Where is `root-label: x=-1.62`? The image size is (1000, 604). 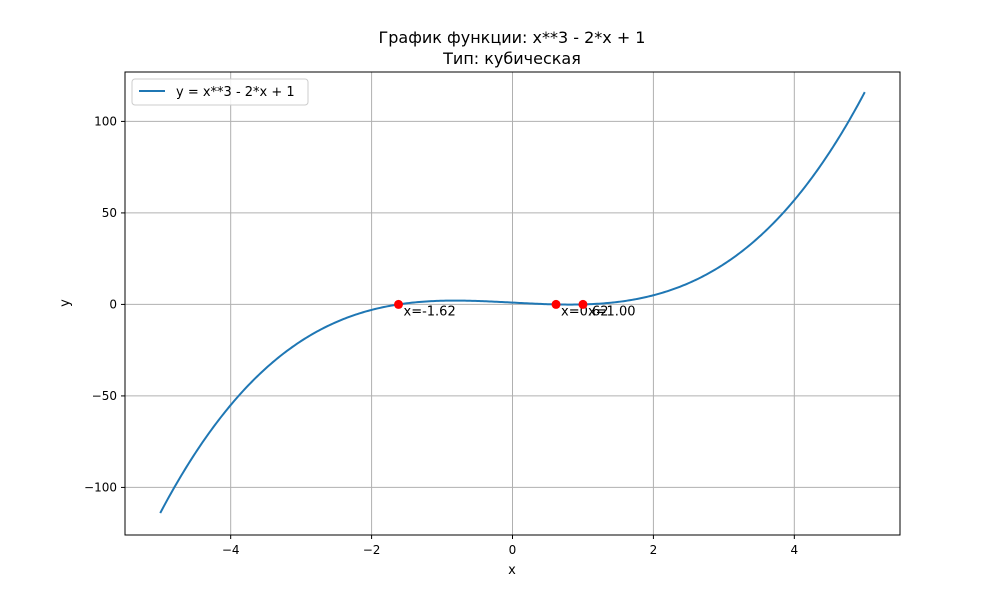 root-label: x=-1.62 is located at coordinates (430, 311).